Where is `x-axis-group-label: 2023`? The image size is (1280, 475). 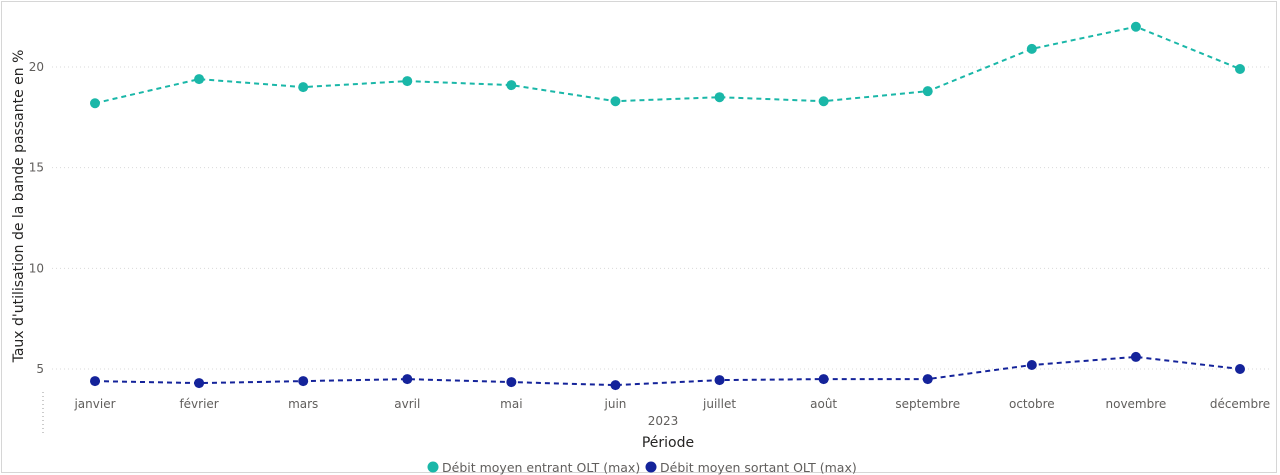
x-axis-group-label: 2023 is located at coordinates (663, 421).